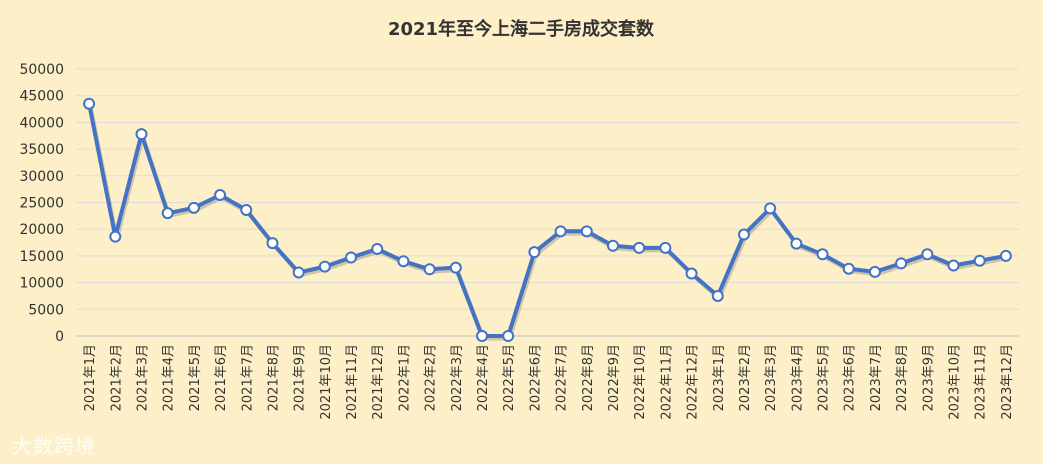  Describe the element at coordinates (142, 377) in the screenshot. I see `x-tick-label: 2021年3月` at that location.